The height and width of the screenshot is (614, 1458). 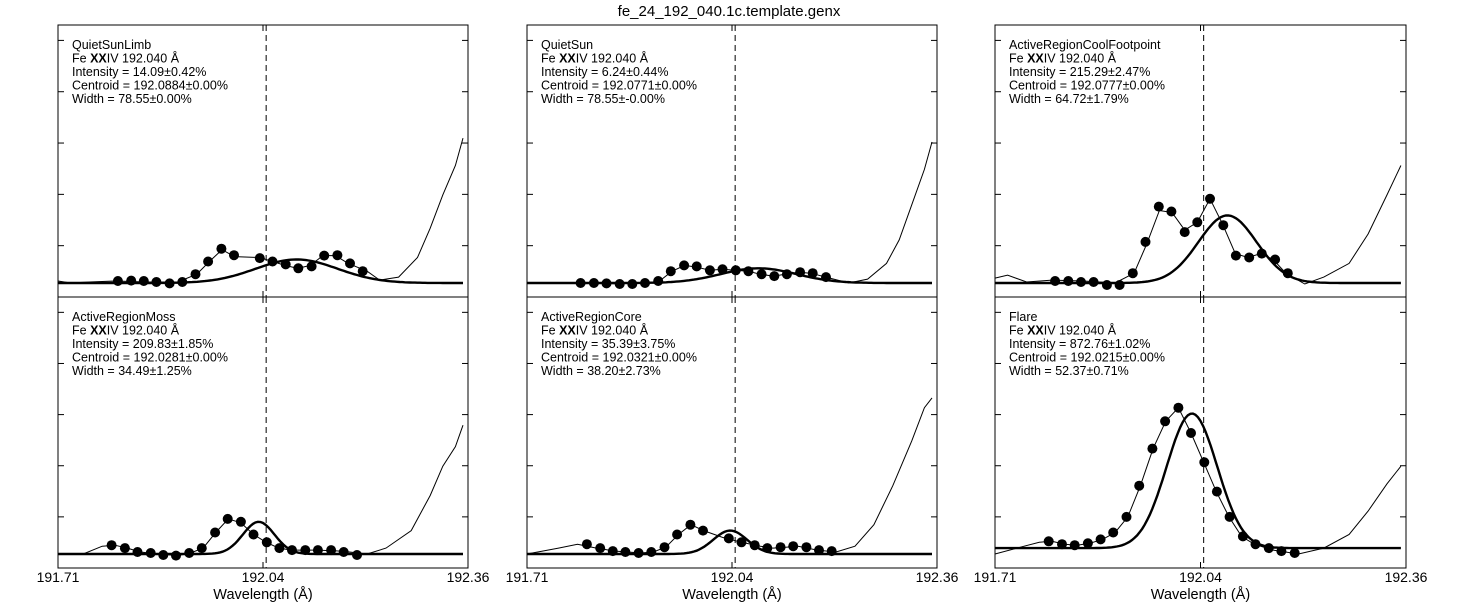 I want to click on fit-stat: Width = 64.72±1.79%, so click(x=1069, y=99).